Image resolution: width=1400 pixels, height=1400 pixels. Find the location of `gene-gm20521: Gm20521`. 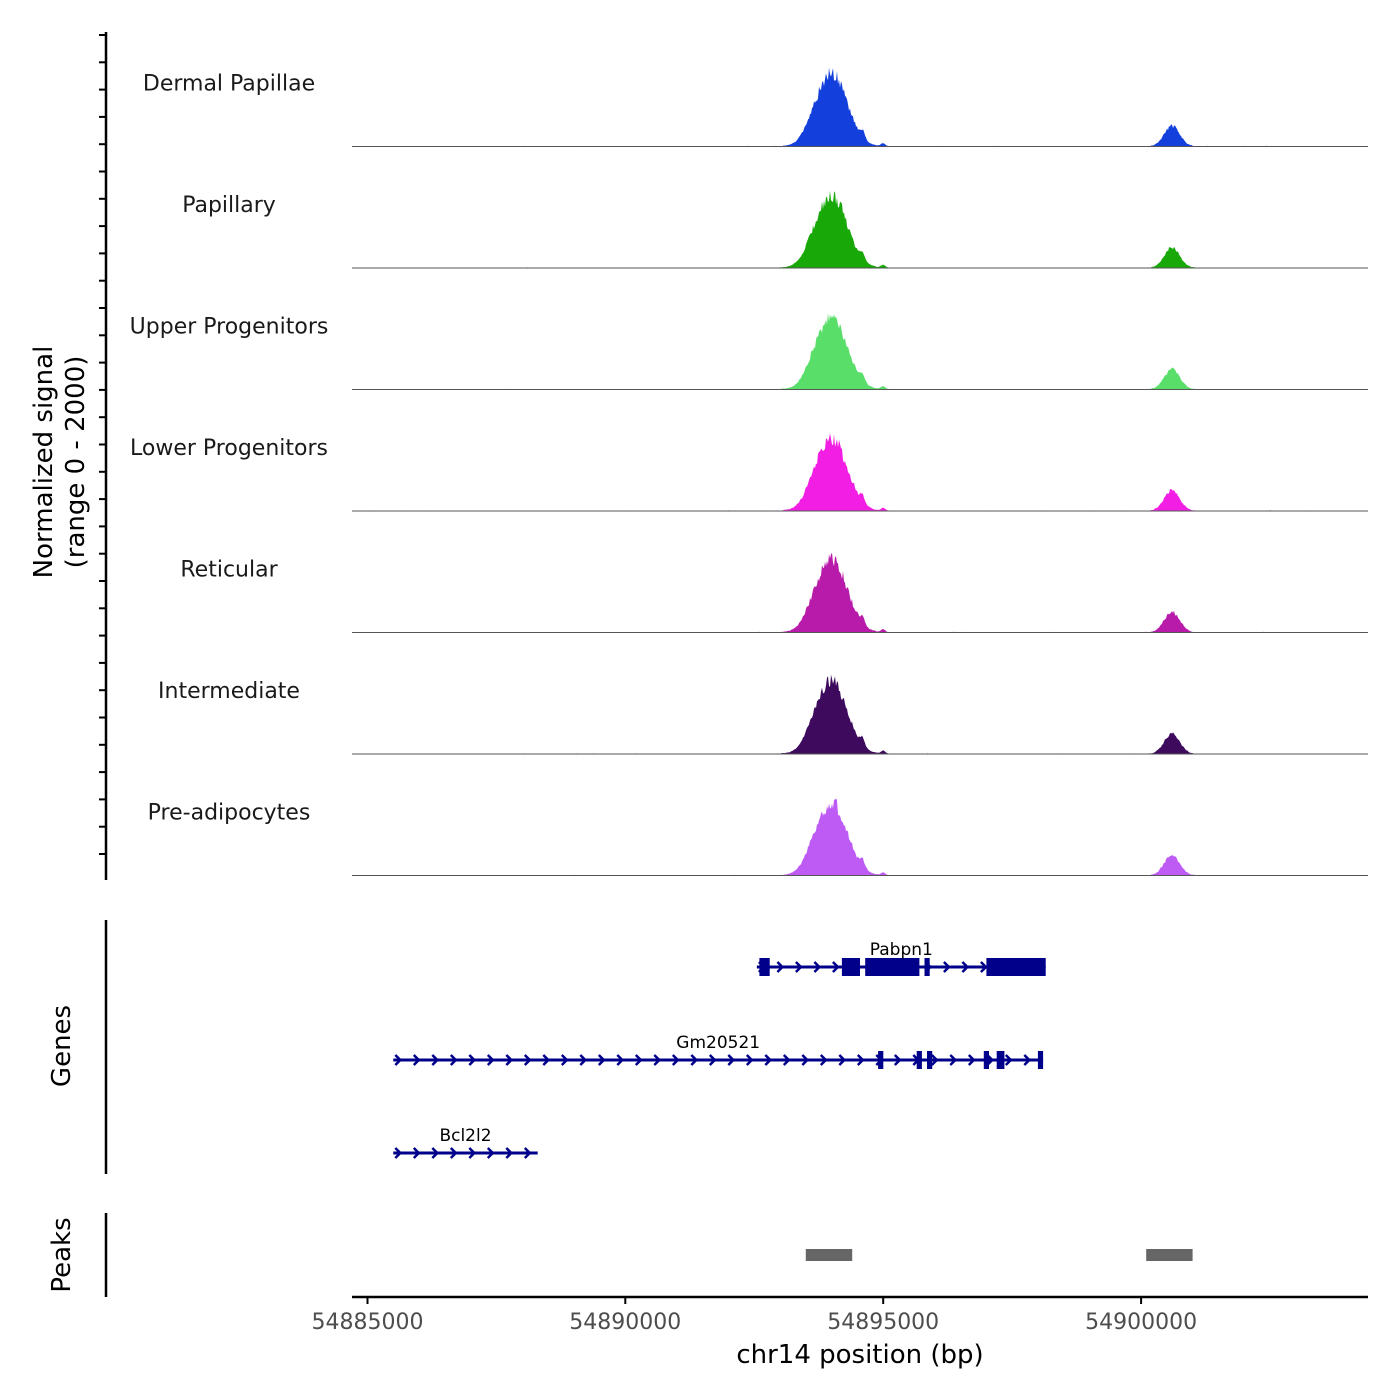

gene-gm20521: Gm20521 is located at coordinates (718, 1051).